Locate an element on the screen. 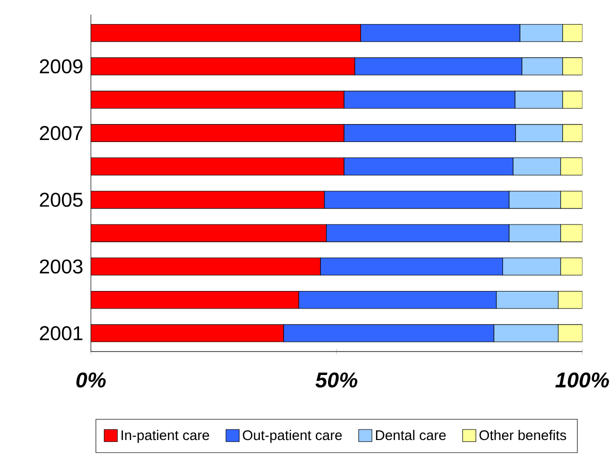 This screenshot has width=614, height=467. x-tick-label: 0% is located at coordinates (91, 380).